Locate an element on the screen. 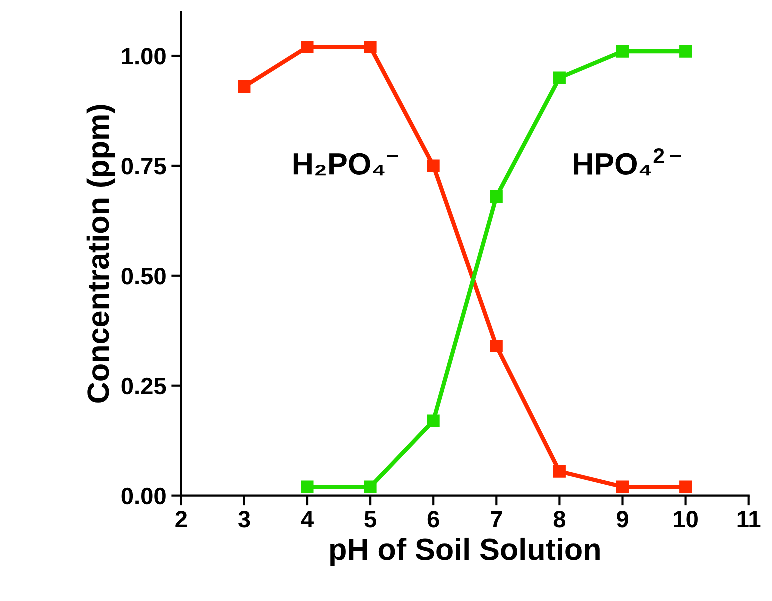 This screenshot has height=601, width=772. x-tick-label: 11 is located at coordinates (749, 519).